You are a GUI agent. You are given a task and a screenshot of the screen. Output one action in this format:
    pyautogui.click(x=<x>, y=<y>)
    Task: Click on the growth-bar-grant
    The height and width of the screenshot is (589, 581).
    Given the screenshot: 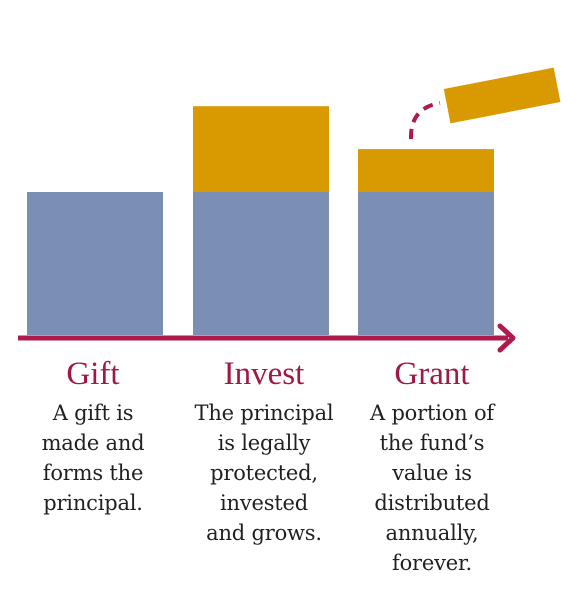 What is the action you would take?
    pyautogui.click(x=426, y=170)
    